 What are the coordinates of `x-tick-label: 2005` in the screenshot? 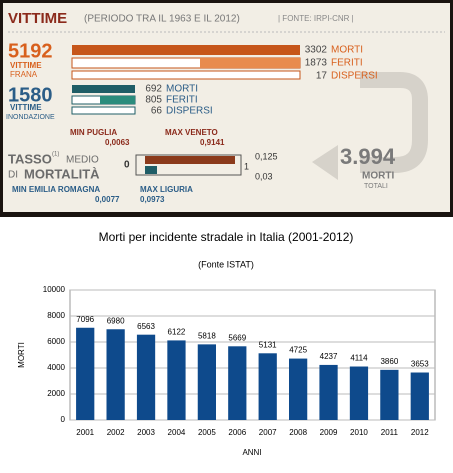 It's located at (207, 432).